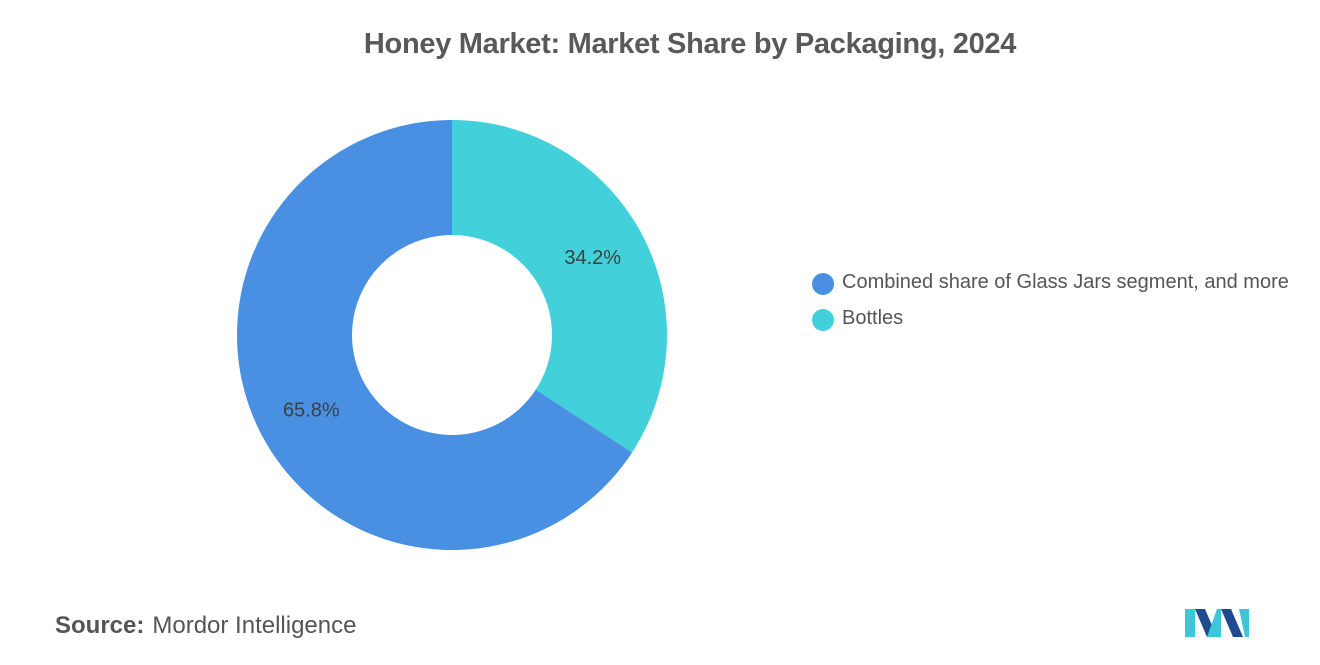  I want to click on legend-item-bottles: Bottles, so click(1057, 318).